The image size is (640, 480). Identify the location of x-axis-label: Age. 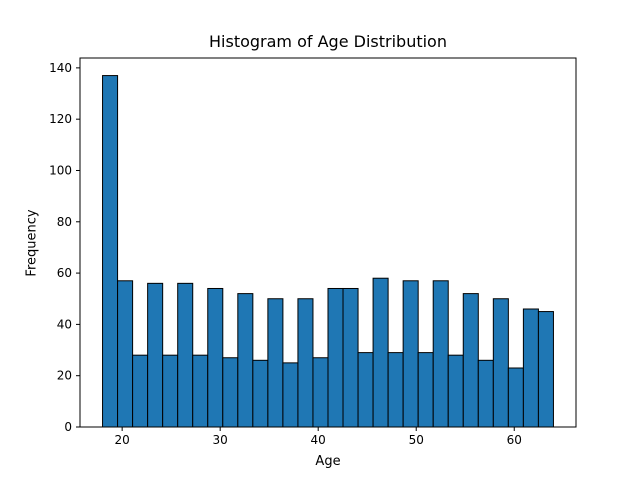
(328, 461).